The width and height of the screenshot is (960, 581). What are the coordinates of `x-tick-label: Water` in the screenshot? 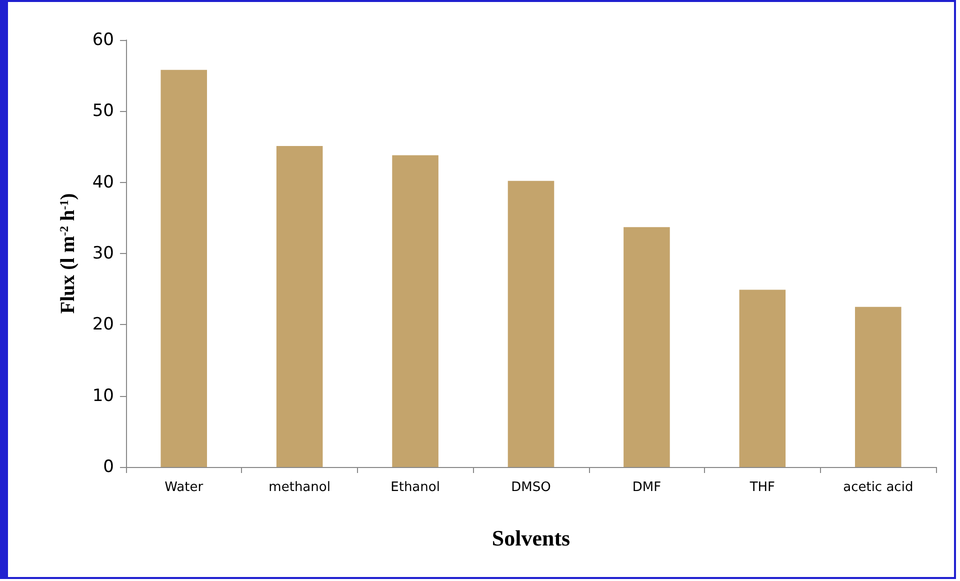 It's located at (184, 487).